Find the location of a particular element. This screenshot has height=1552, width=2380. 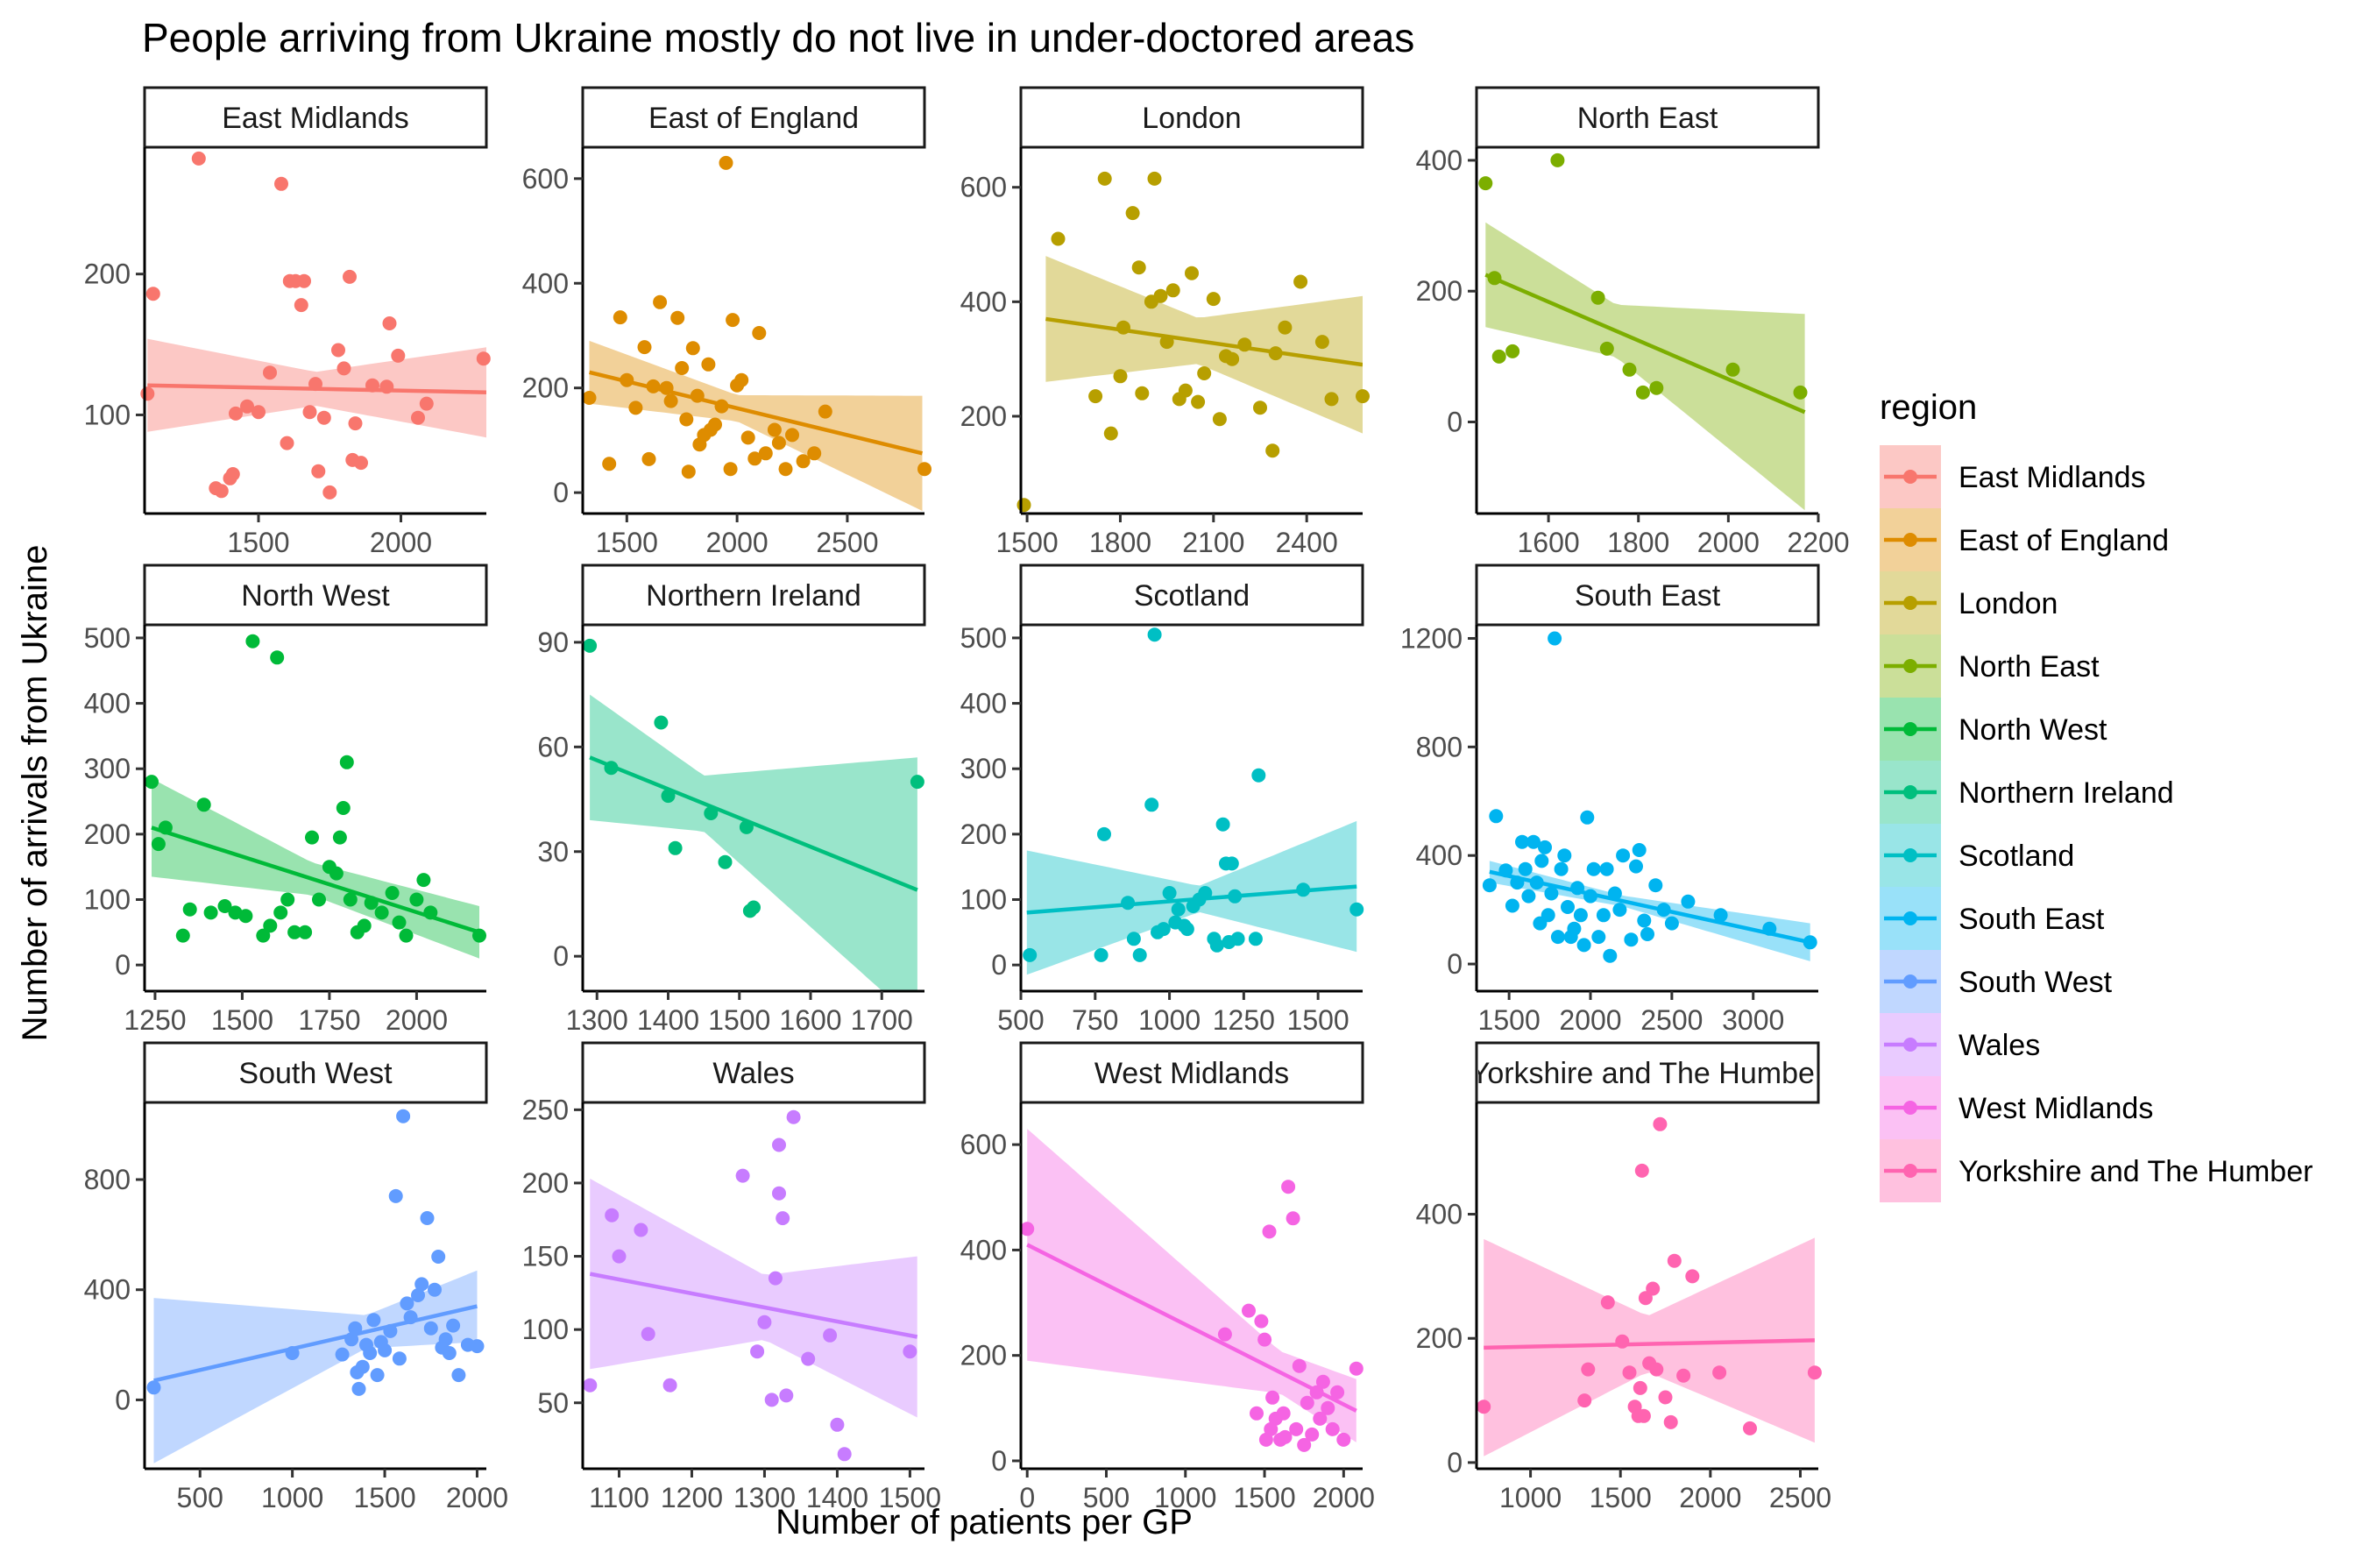

y-tick-label: 400 is located at coordinates (107, 703).